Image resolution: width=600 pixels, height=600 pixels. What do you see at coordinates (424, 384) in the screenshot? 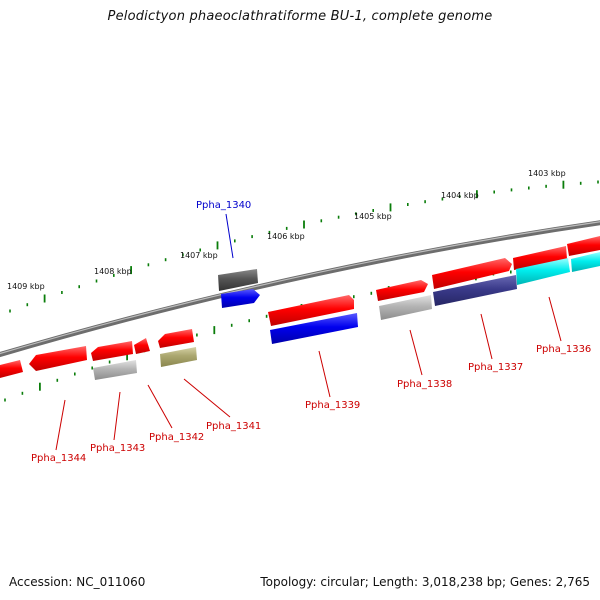
I see `gene-label-ppha-1338: Ppha_1338` at bounding box center [424, 384].